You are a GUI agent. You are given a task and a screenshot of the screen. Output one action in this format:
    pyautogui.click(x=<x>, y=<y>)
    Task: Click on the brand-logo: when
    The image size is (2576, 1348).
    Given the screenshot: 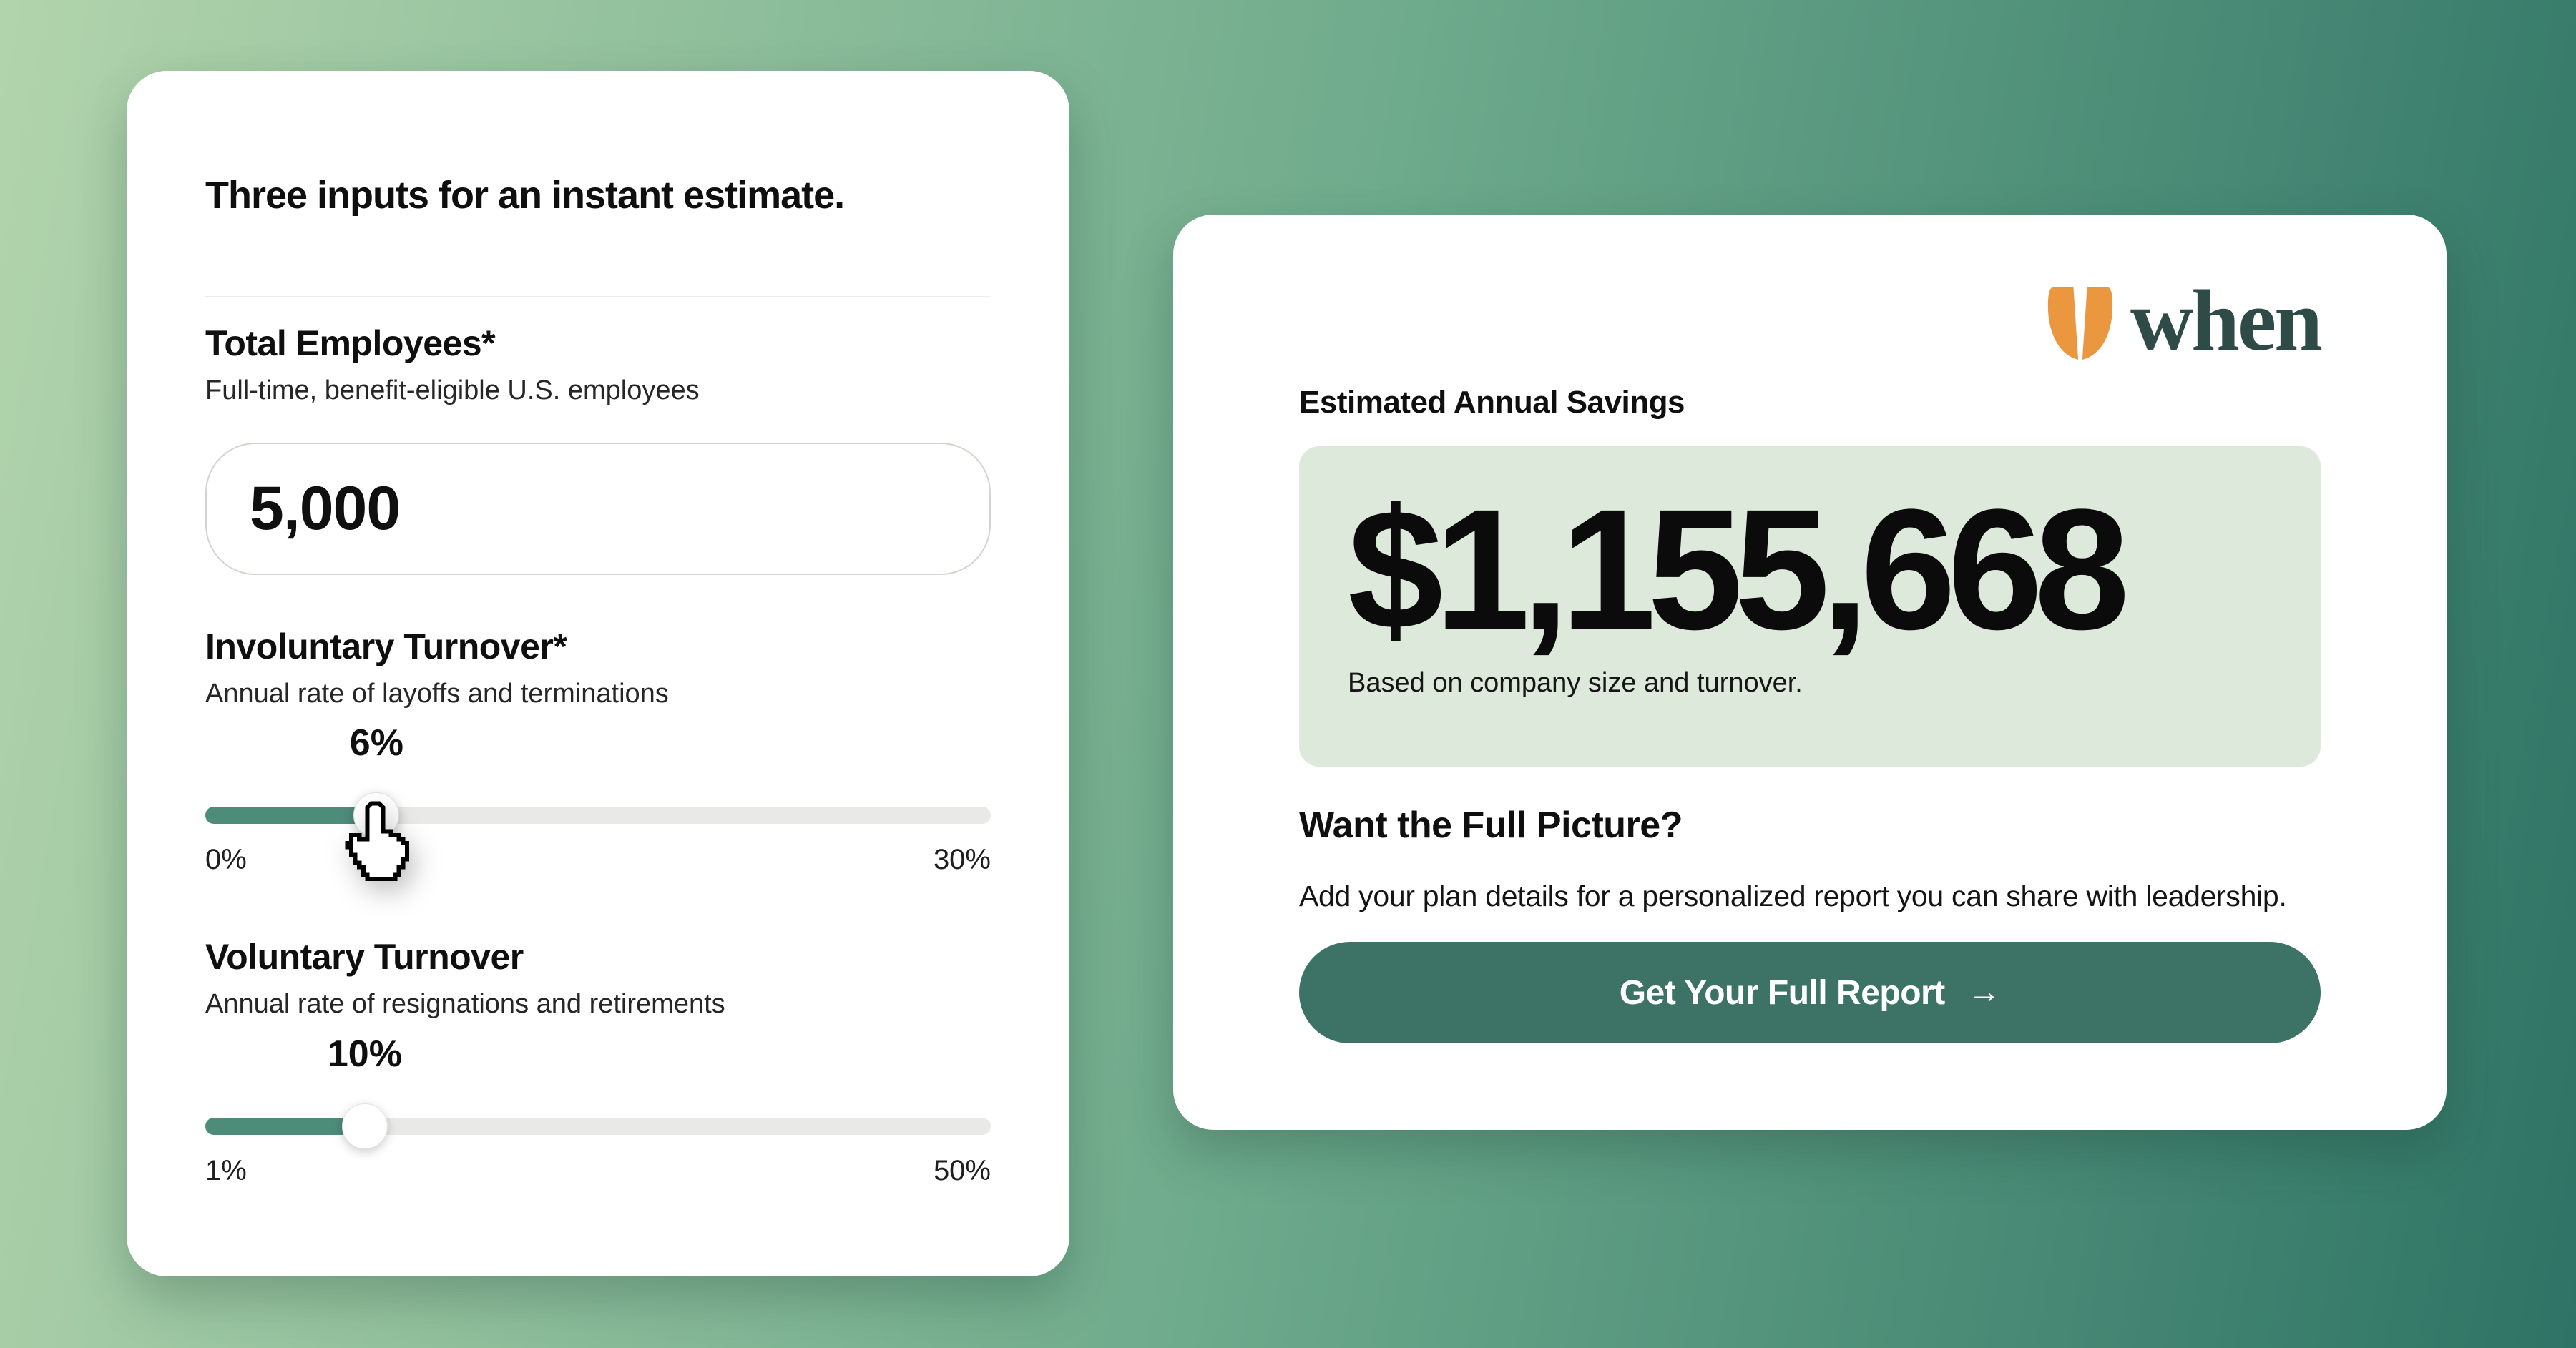 What is the action you would take?
    pyautogui.click(x=1811, y=320)
    